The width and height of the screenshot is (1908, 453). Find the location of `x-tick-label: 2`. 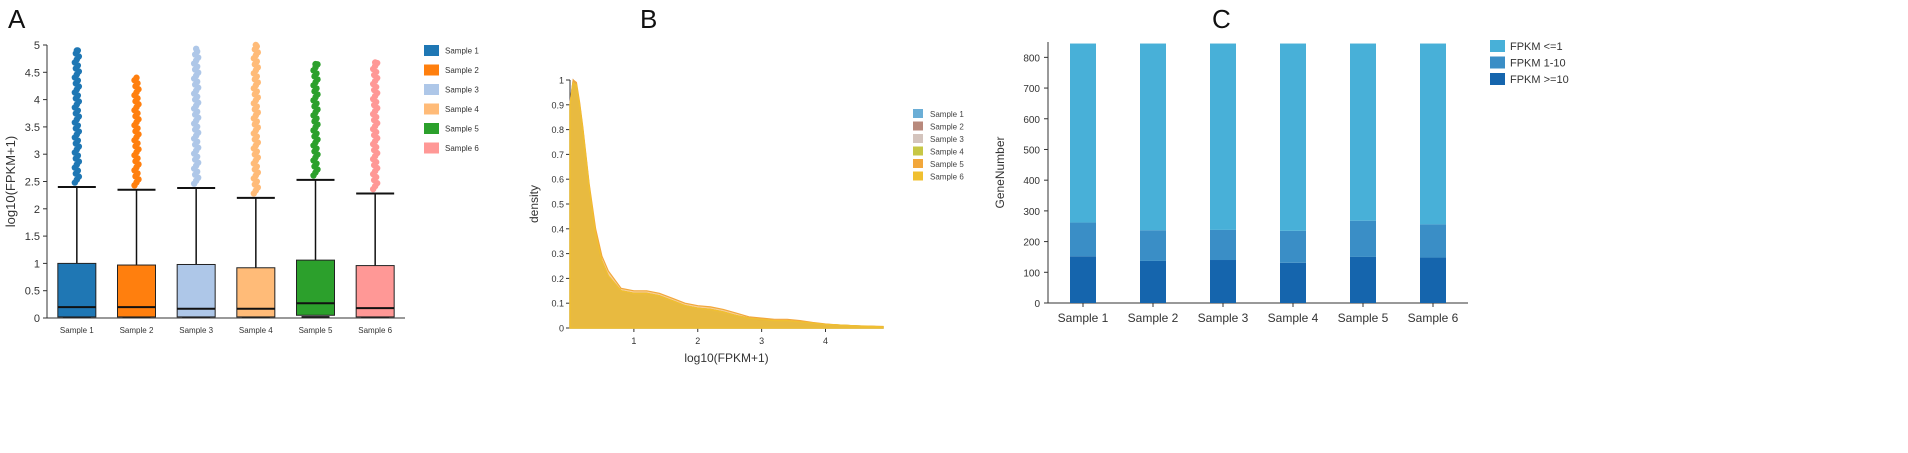

x-tick-label: 2 is located at coordinates (697, 341).